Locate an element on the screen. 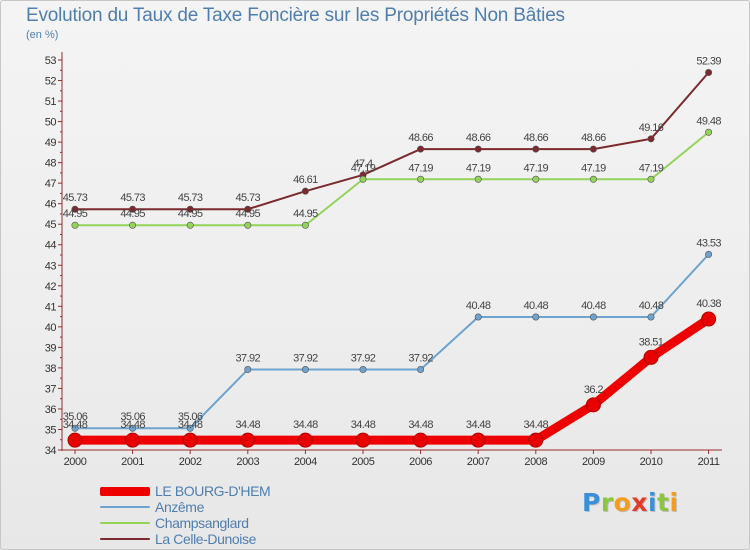 This screenshot has width=750, height=550. data-label: 47.4 is located at coordinates (362, 164).